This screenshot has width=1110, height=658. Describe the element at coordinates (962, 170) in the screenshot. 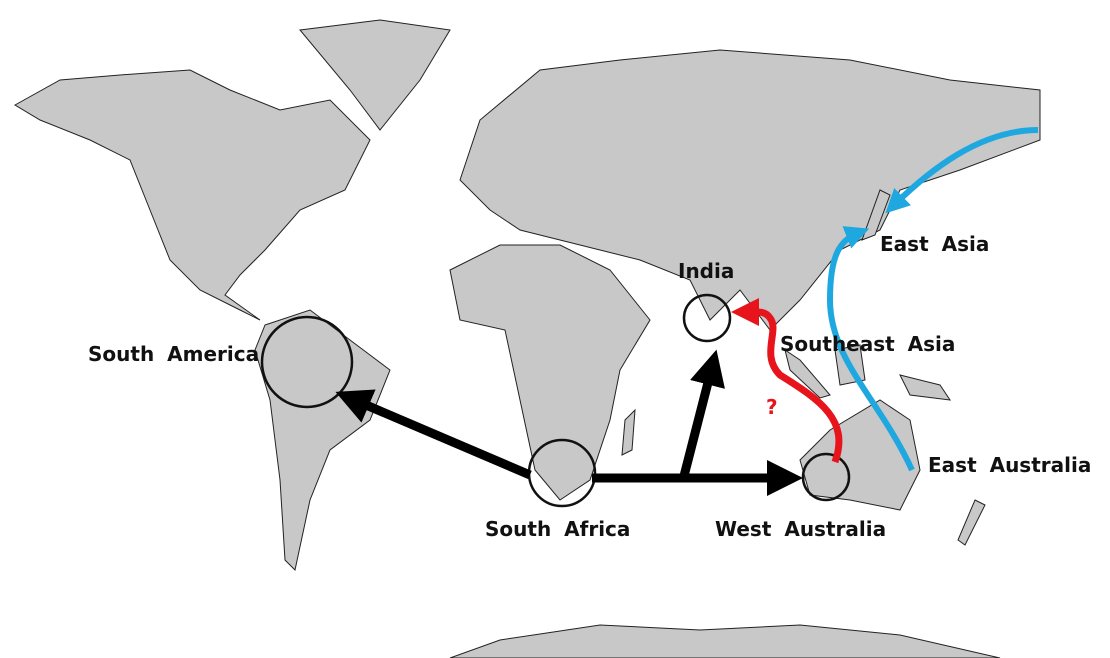

I see `blue-route-north` at that location.